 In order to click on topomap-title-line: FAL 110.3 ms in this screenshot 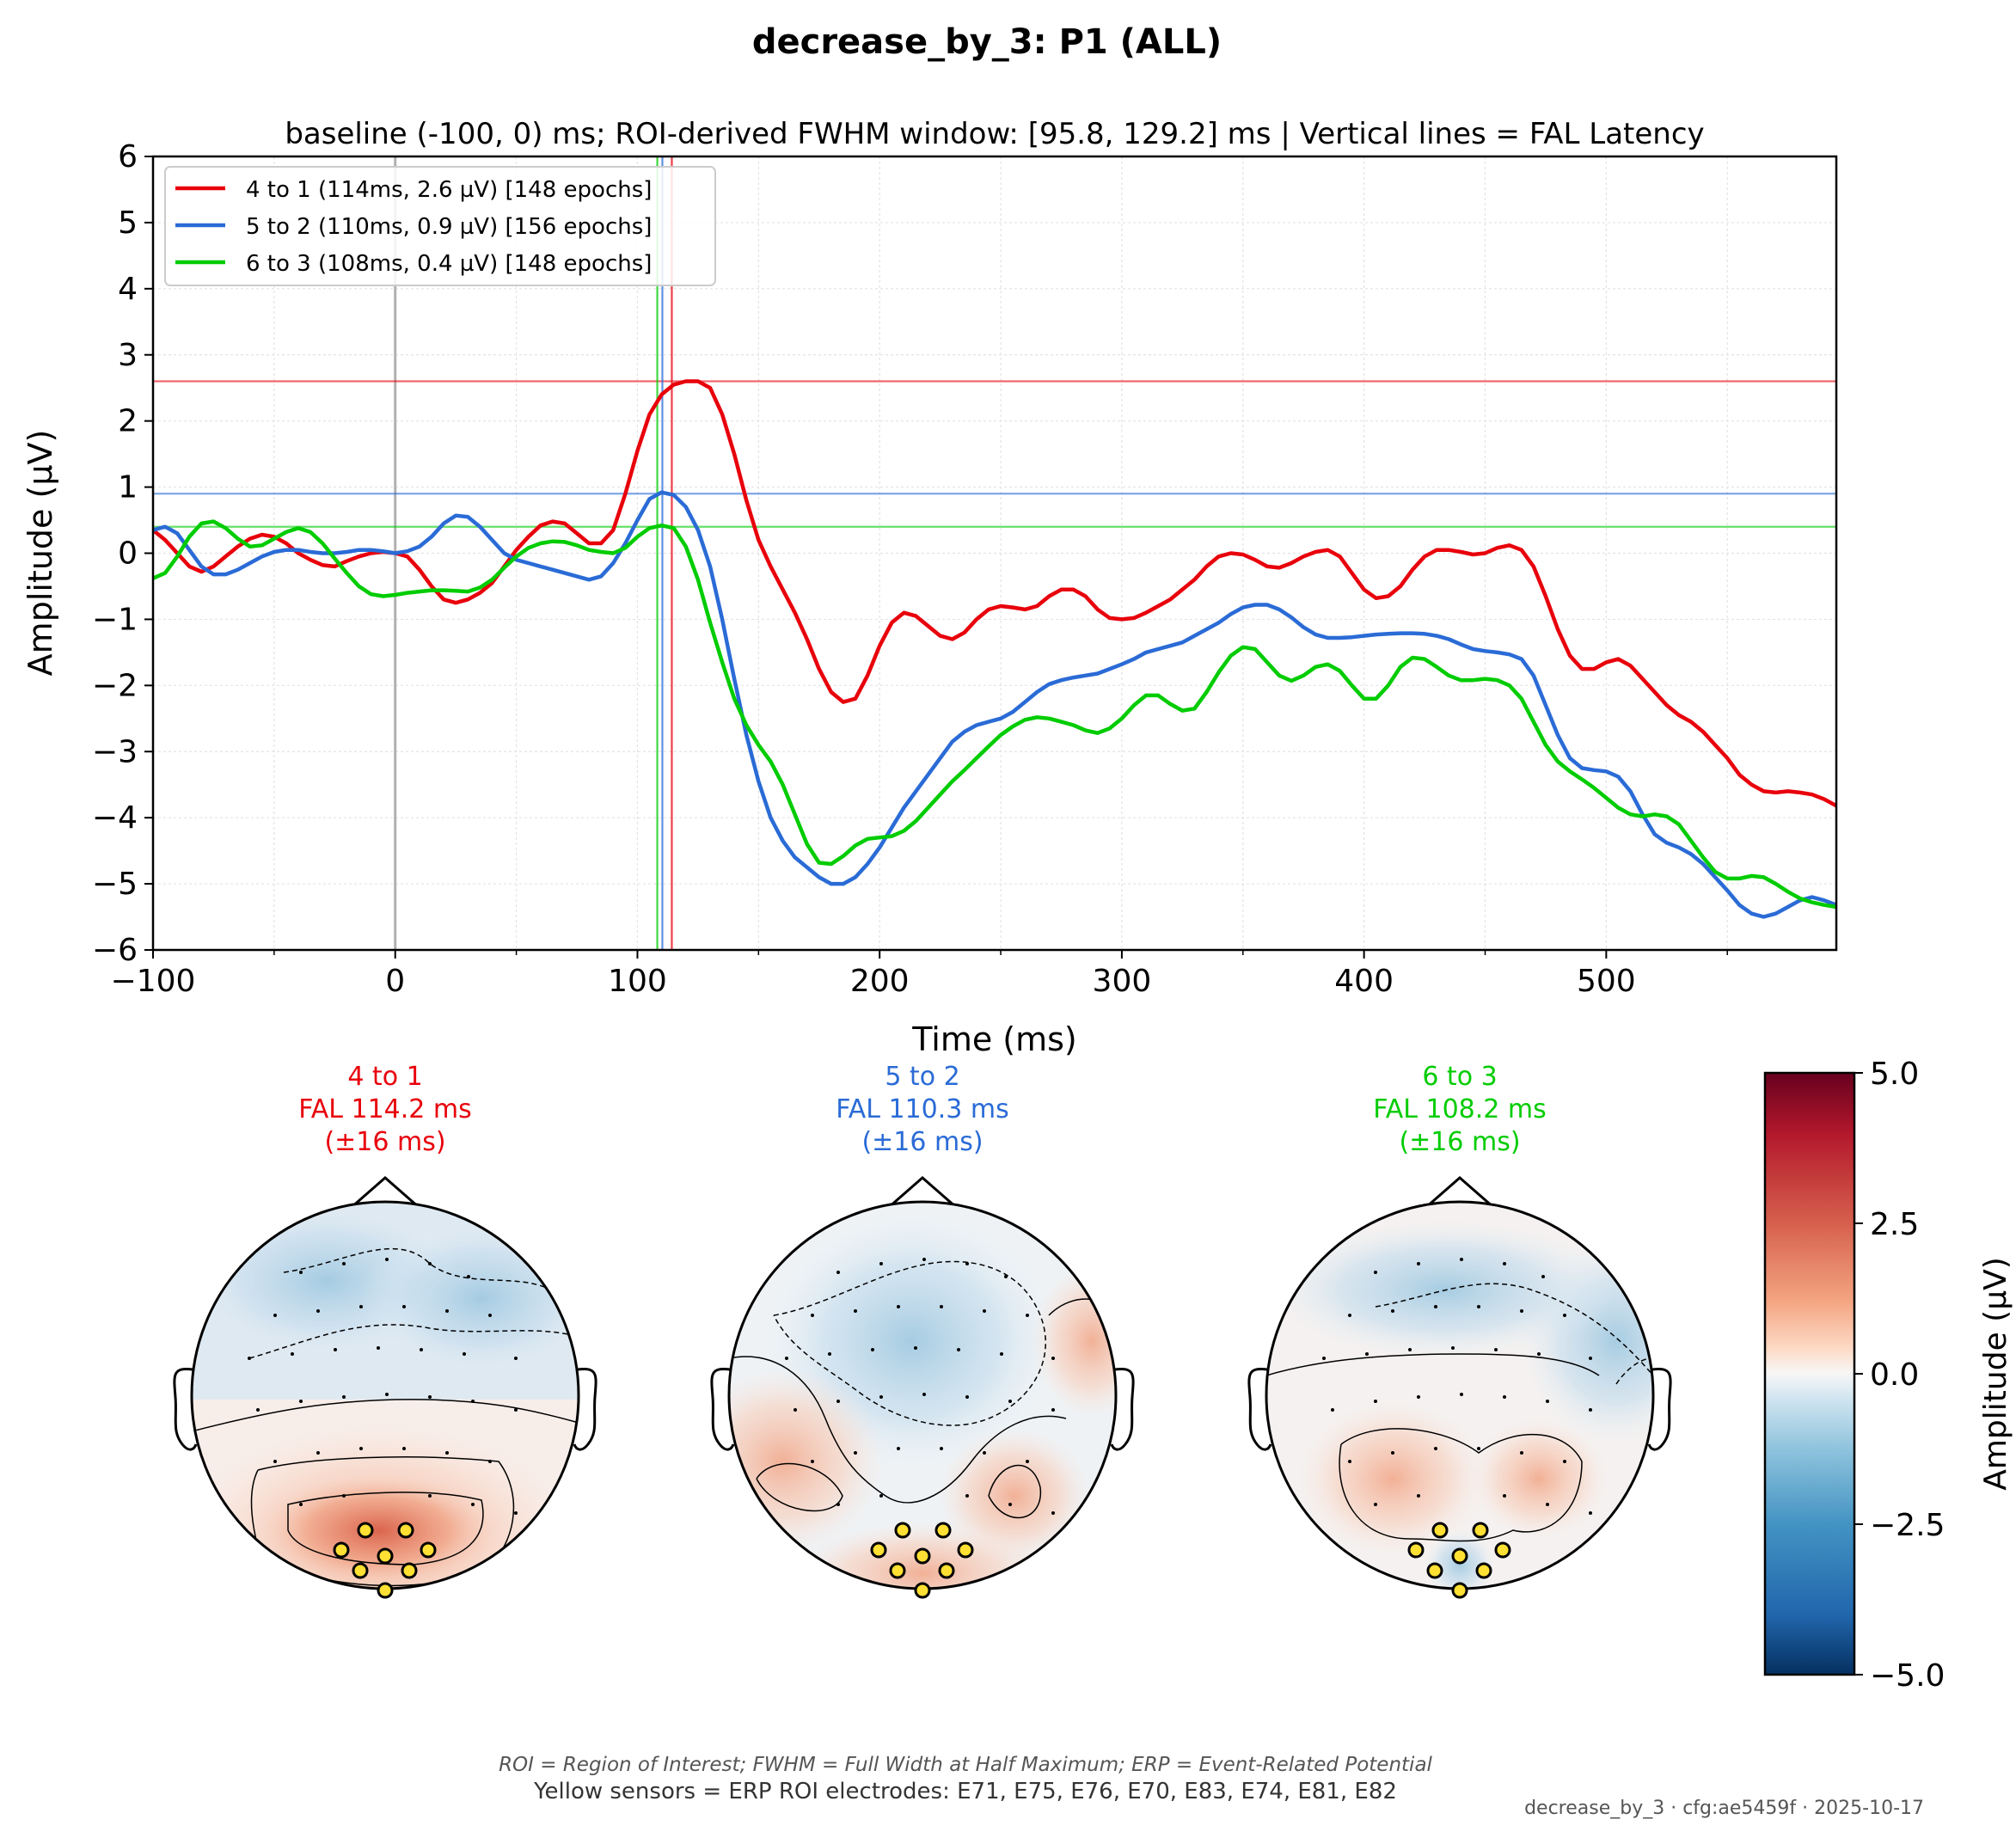, I will do `click(922, 1109)`.